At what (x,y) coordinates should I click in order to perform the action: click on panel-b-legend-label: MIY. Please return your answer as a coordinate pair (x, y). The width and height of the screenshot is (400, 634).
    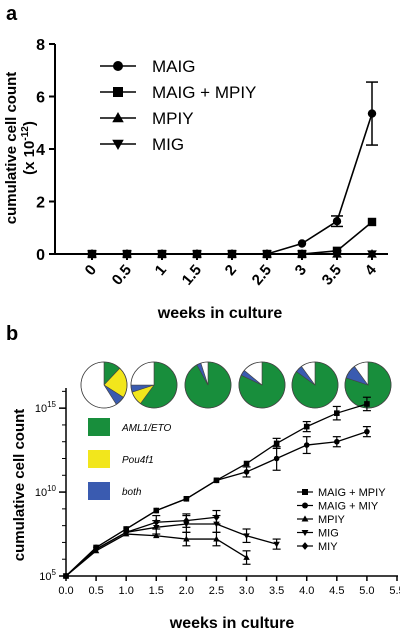
    Looking at the image, I should click on (328, 547).